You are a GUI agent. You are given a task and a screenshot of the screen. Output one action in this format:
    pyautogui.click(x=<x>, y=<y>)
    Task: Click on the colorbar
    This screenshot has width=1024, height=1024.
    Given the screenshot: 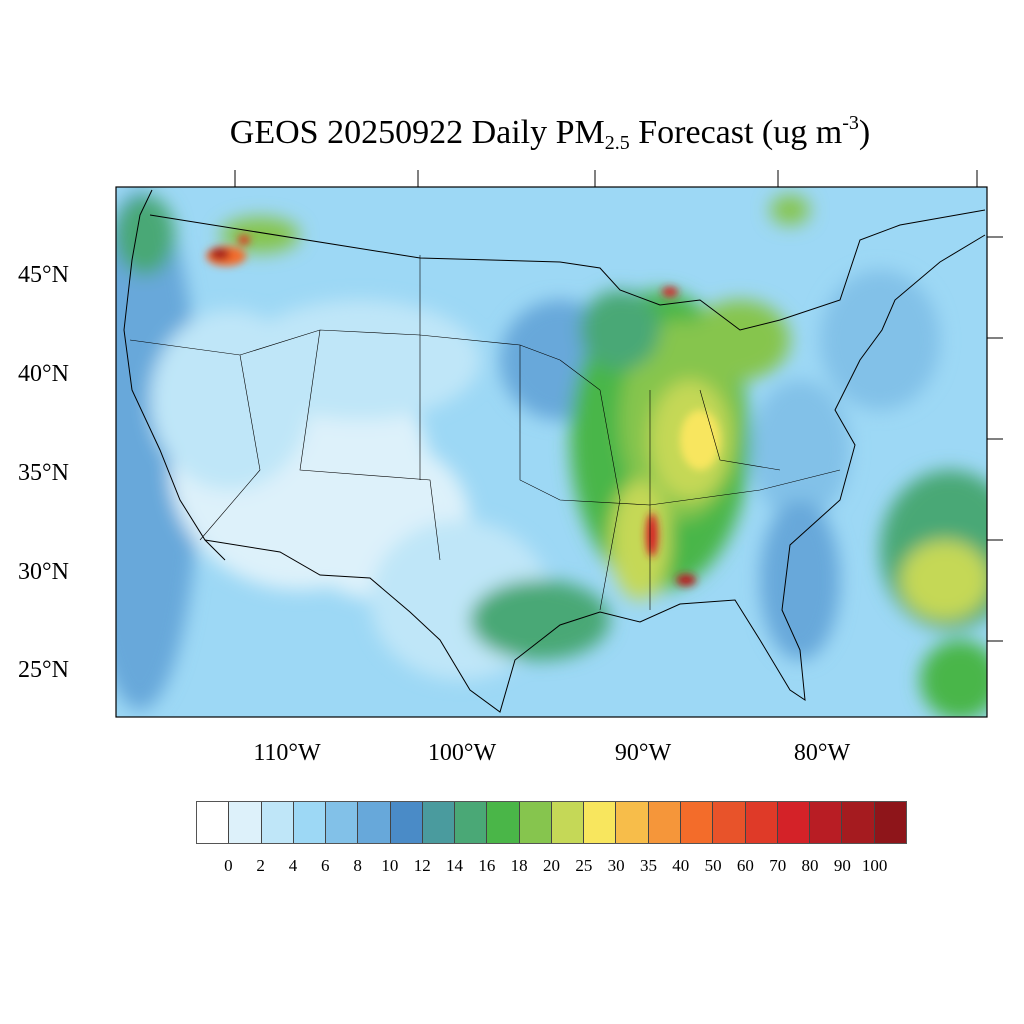 What is the action you would take?
    pyautogui.click(x=551, y=822)
    